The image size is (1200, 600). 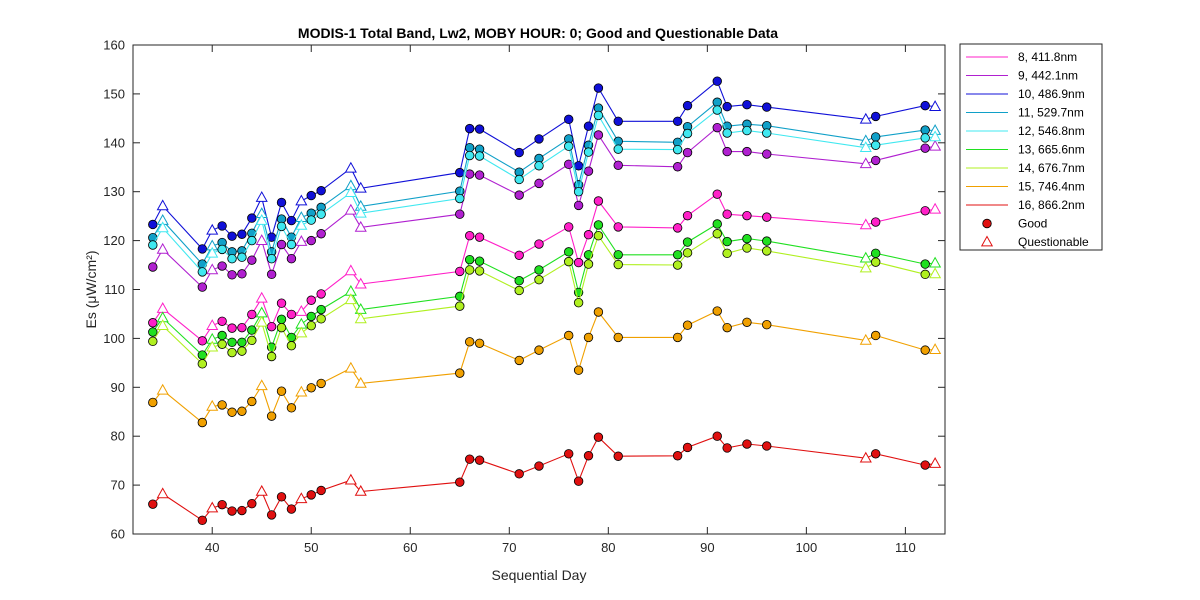 I want to click on y-tick-label: 60, so click(x=118, y=534).